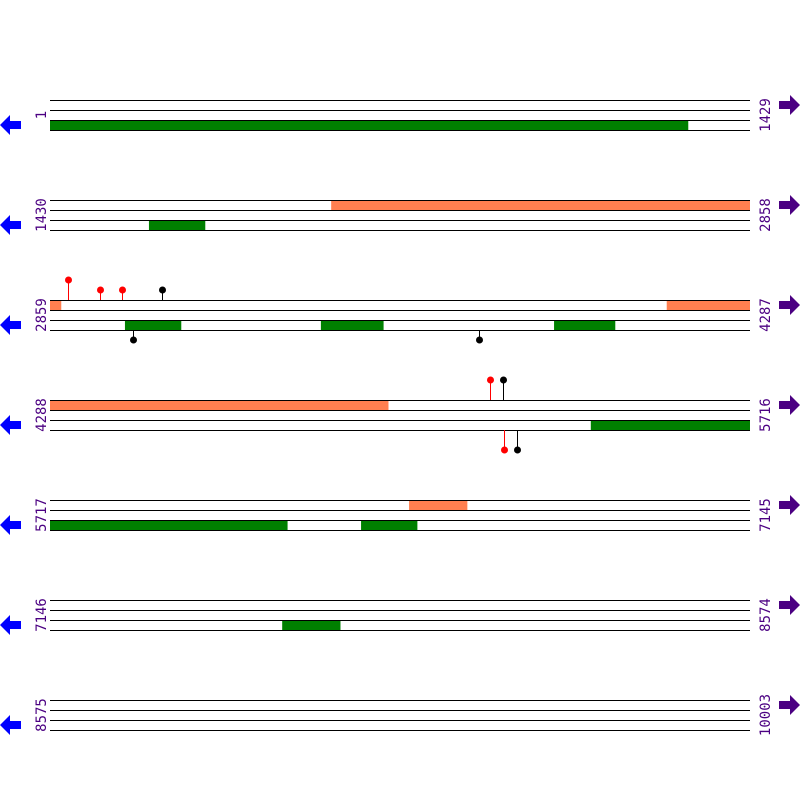  What do you see at coordinates (42, 115) in the screenshot?
I see `row-start-label: 1` at bounding box center [42, 115].